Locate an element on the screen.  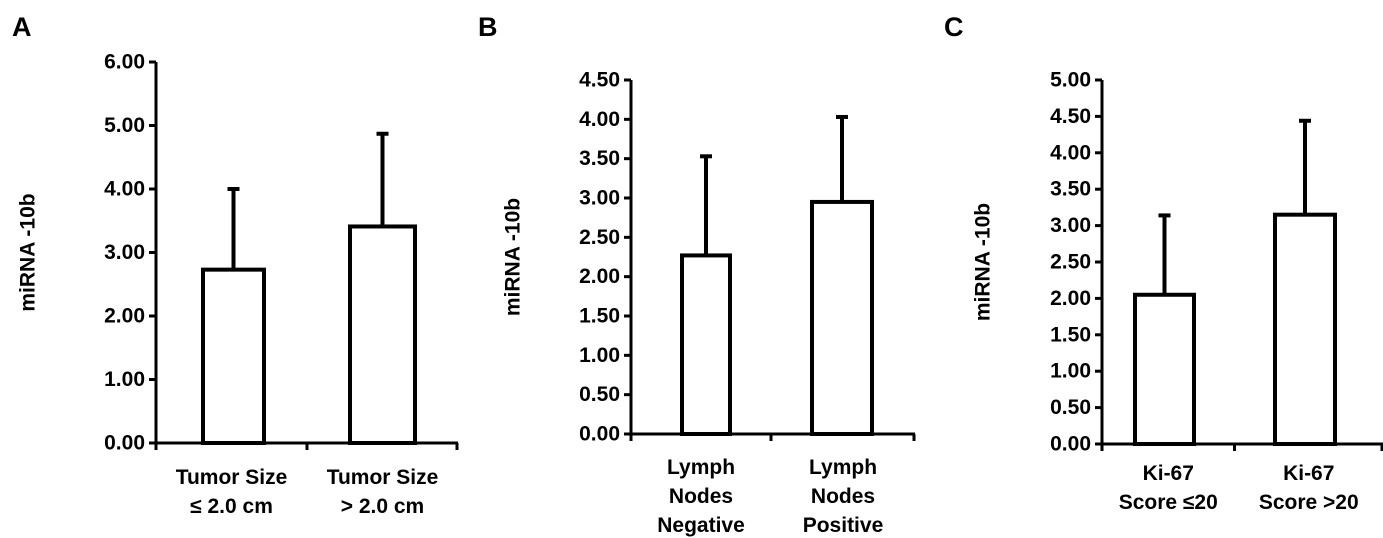
x-category-label: Ki-67 Score >20 is located at coordinates (1309, 488).